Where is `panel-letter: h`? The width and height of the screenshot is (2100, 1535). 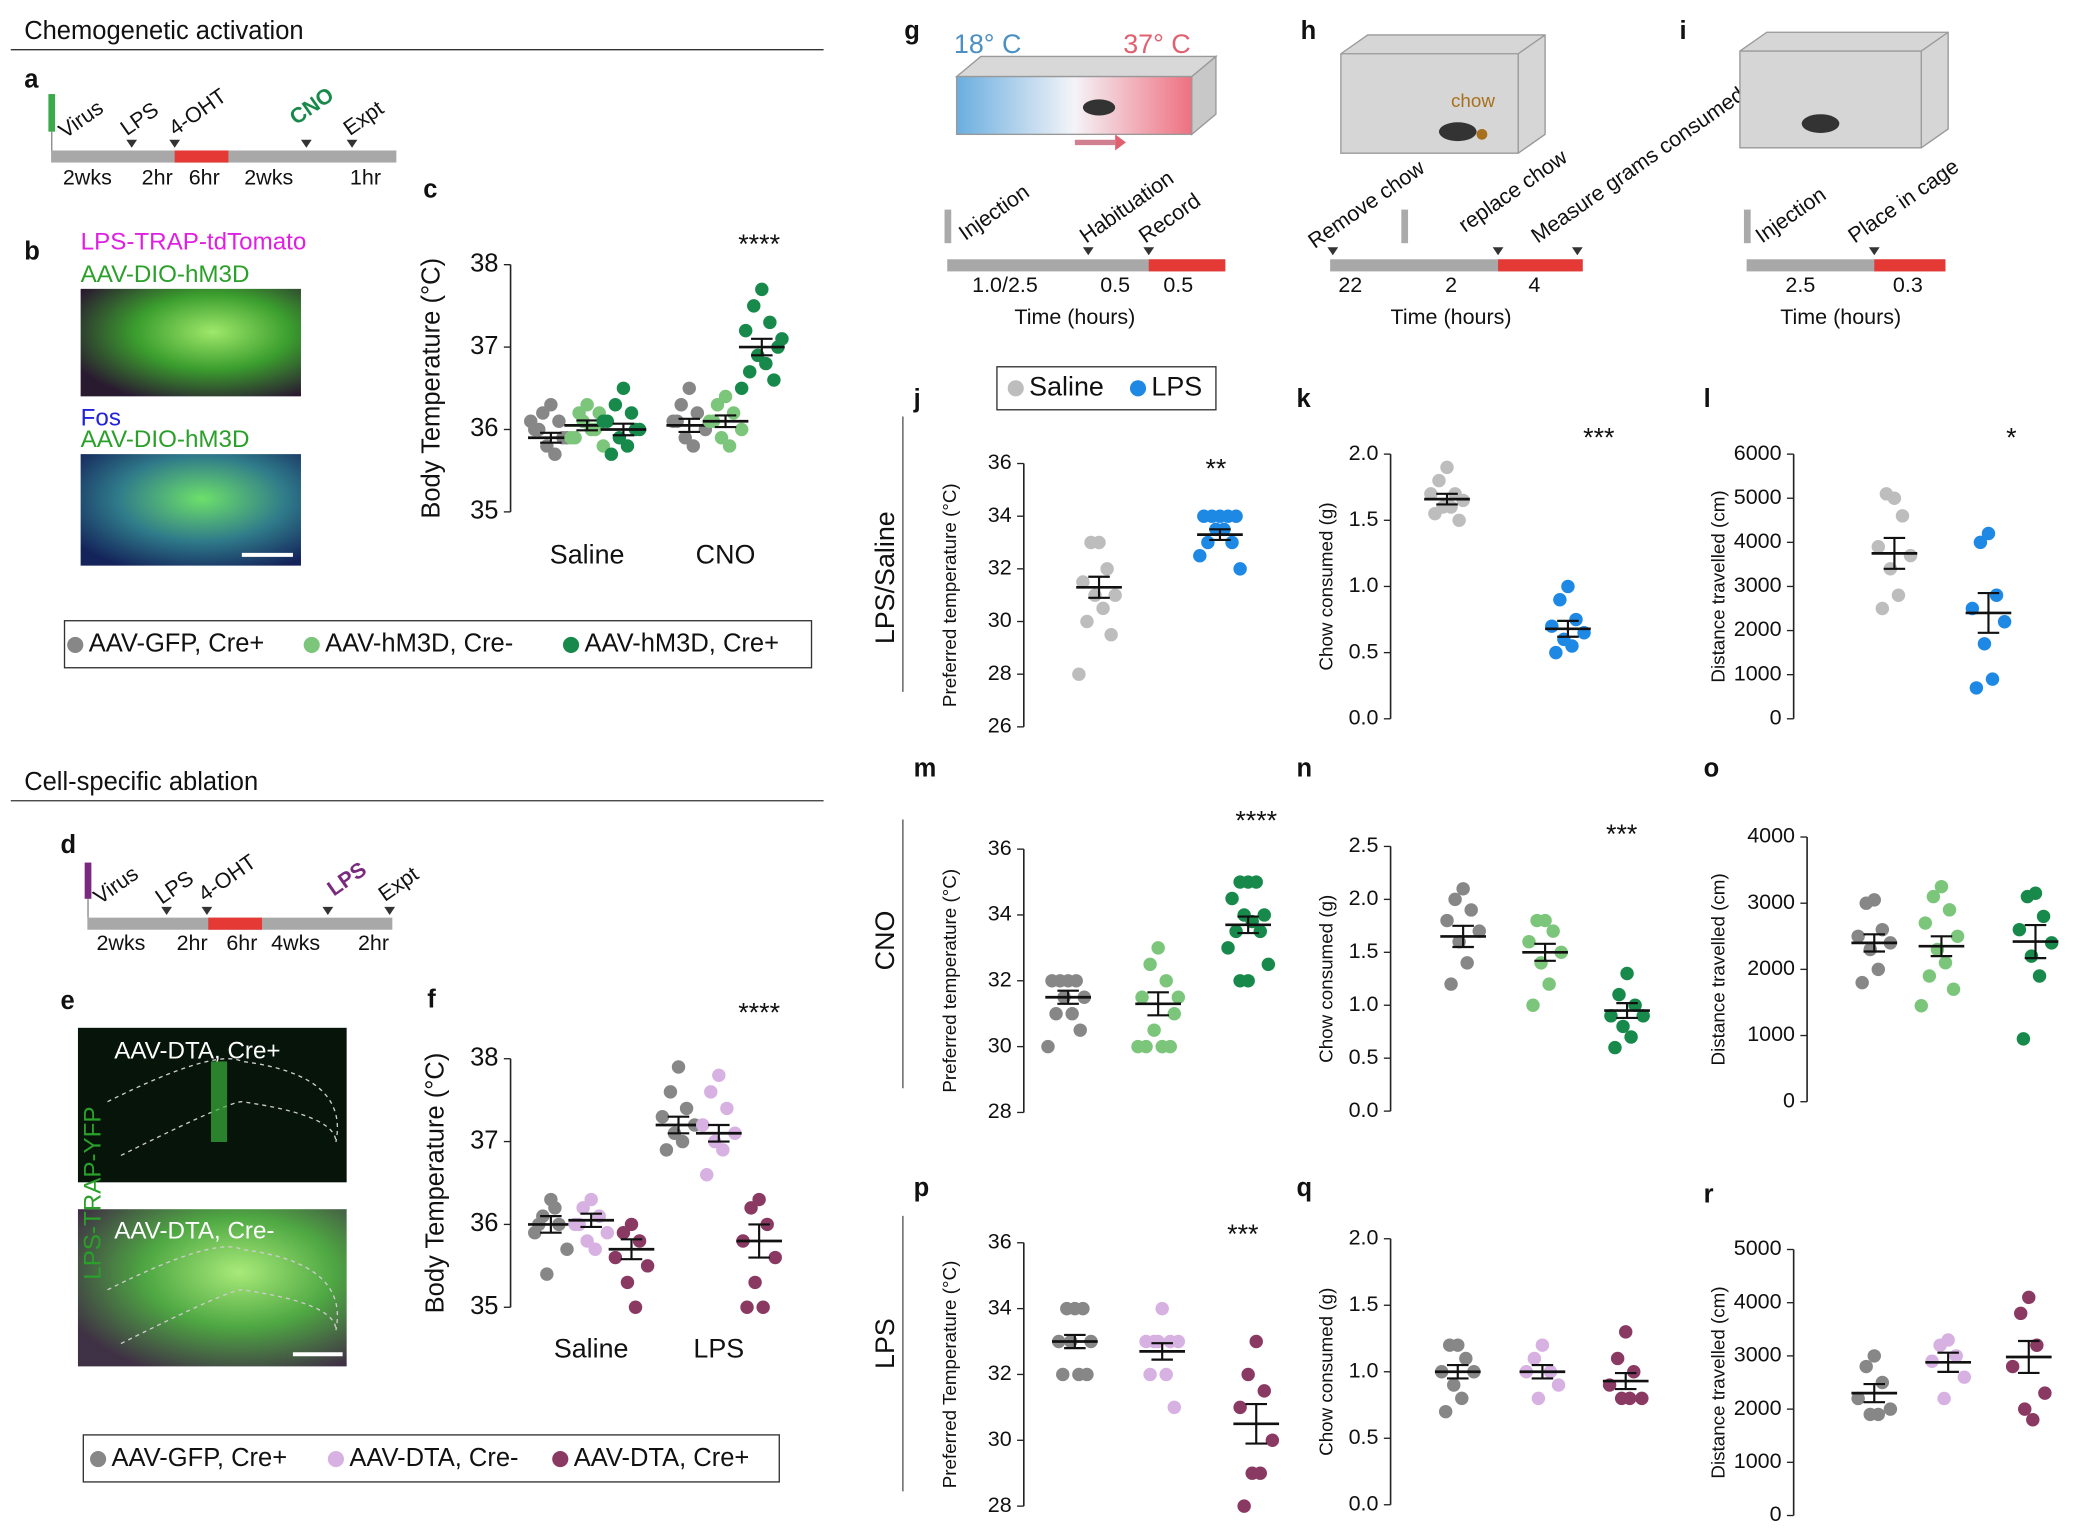 panel-letter: h is located at coordinates (1309, 31).